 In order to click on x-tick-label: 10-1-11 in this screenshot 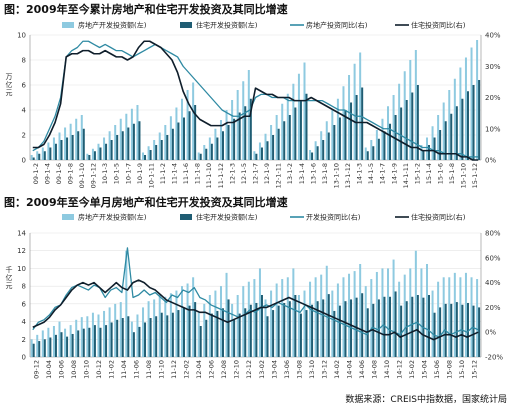, I will do `click(151, 175)`.